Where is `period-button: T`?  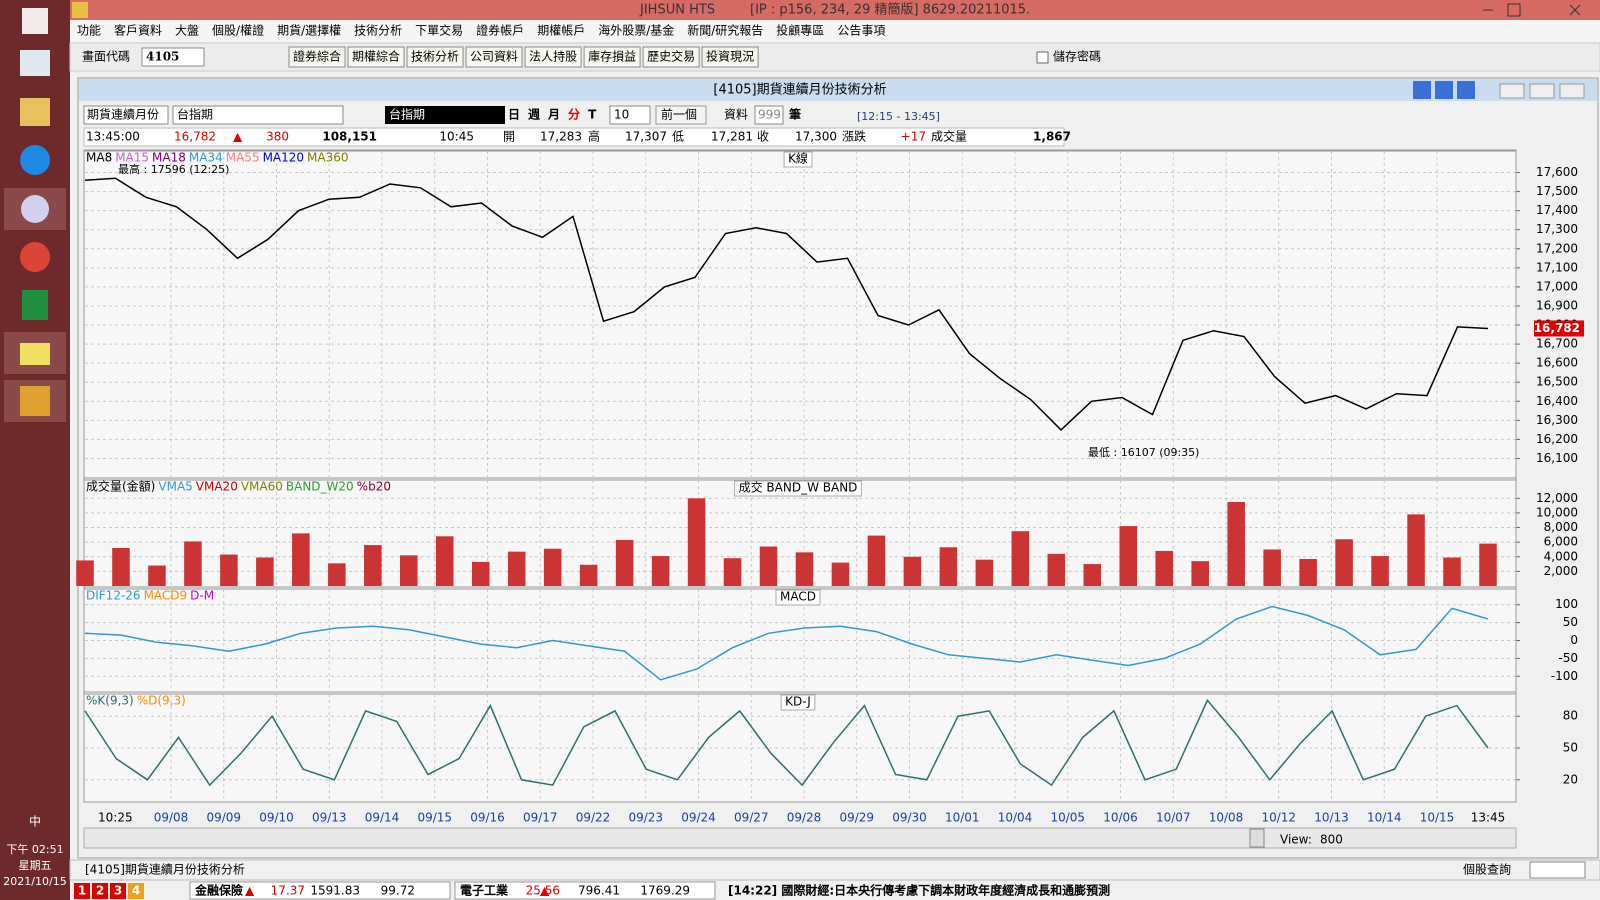 period-button: T is located at coordinates (592, 115).